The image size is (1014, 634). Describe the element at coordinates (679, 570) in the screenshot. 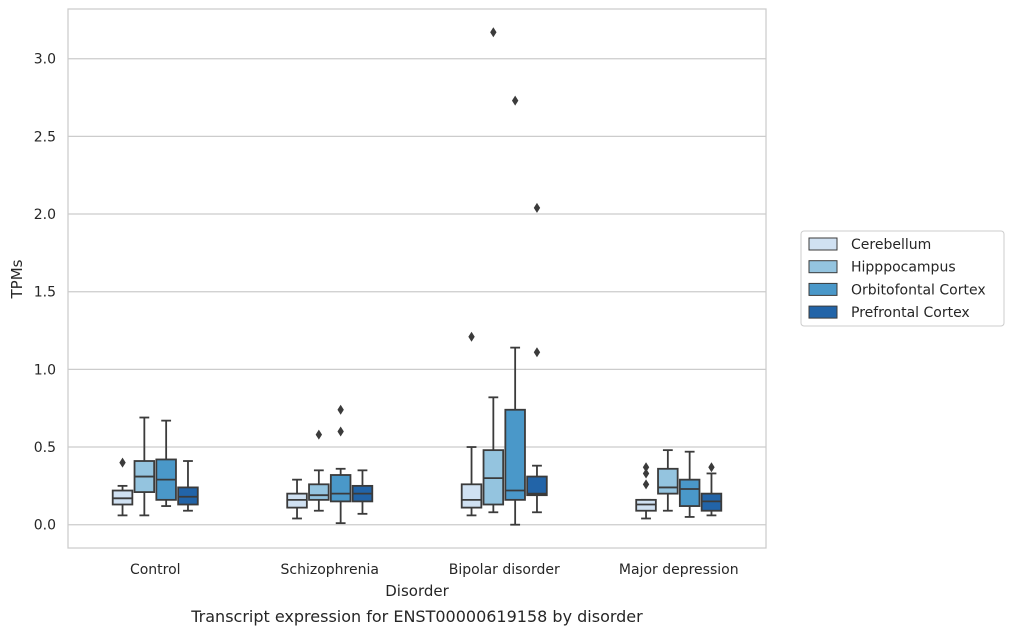

I see `x-tick-label: Major depression` at that location.